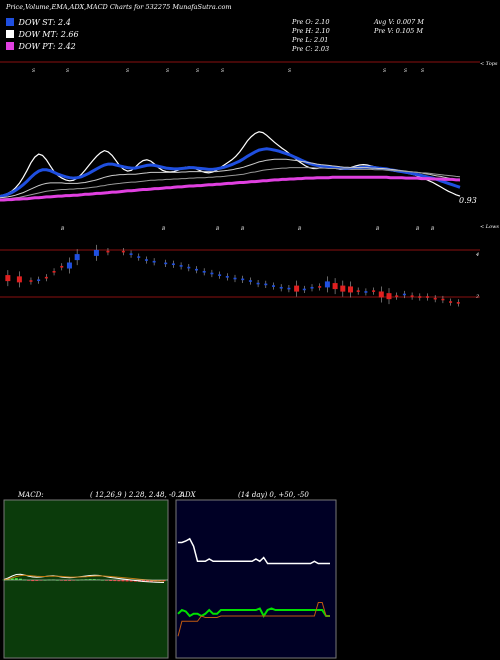 The width and height of the screenshot is (500, 660). What do you see at coordinates (222, 71) in the screenshot?
I see `sell-mark-5: S` at bounding box center [222, 71].